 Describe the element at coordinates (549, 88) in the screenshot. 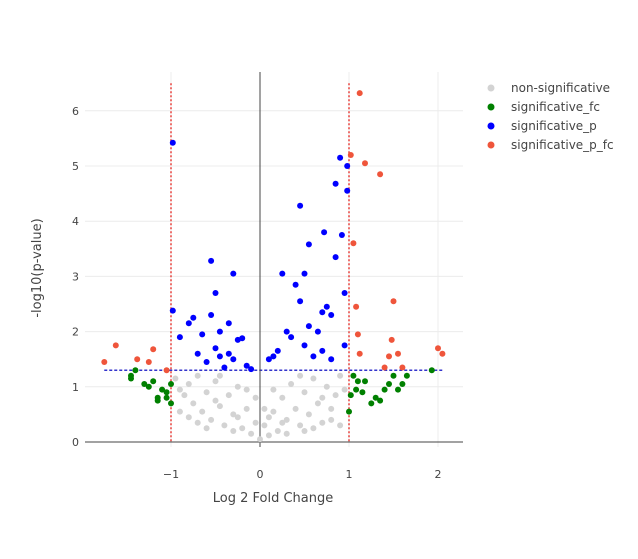

I see `legend-item: non-significative` at that location.